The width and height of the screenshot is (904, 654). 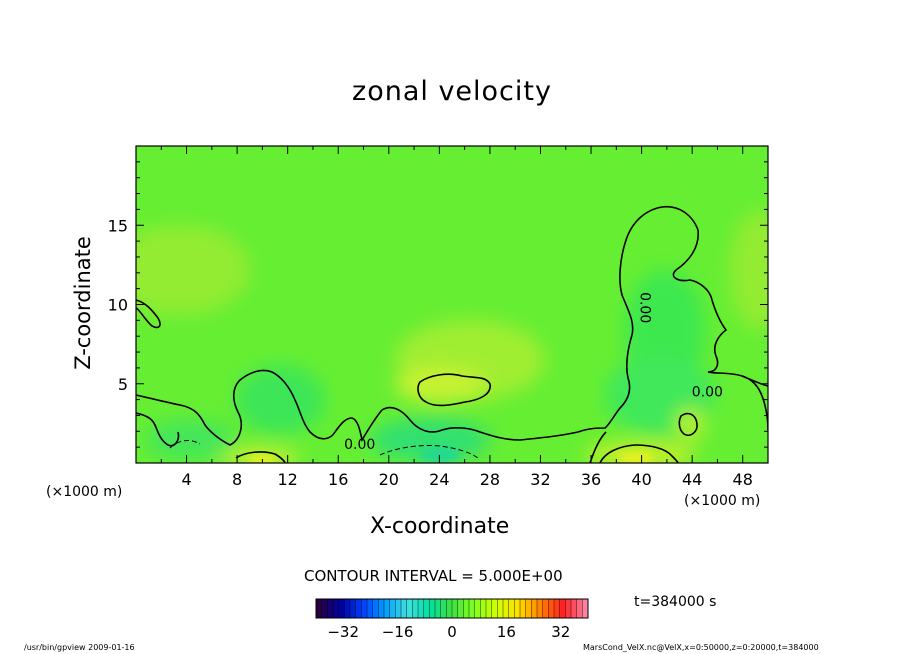 What do you see at coordinates (389, 479) in the screenshot?
I see `x-tick-label: 20` at bounding box center [389, 479].